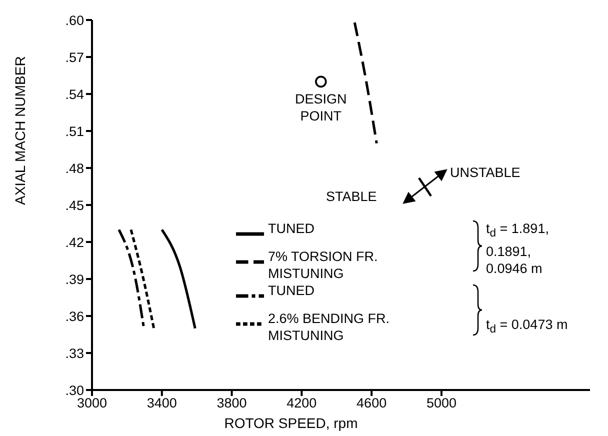  Describe the element at coordinates (485, 172) in the screenshot. I see `annotation: UNSTABLE` at that location.